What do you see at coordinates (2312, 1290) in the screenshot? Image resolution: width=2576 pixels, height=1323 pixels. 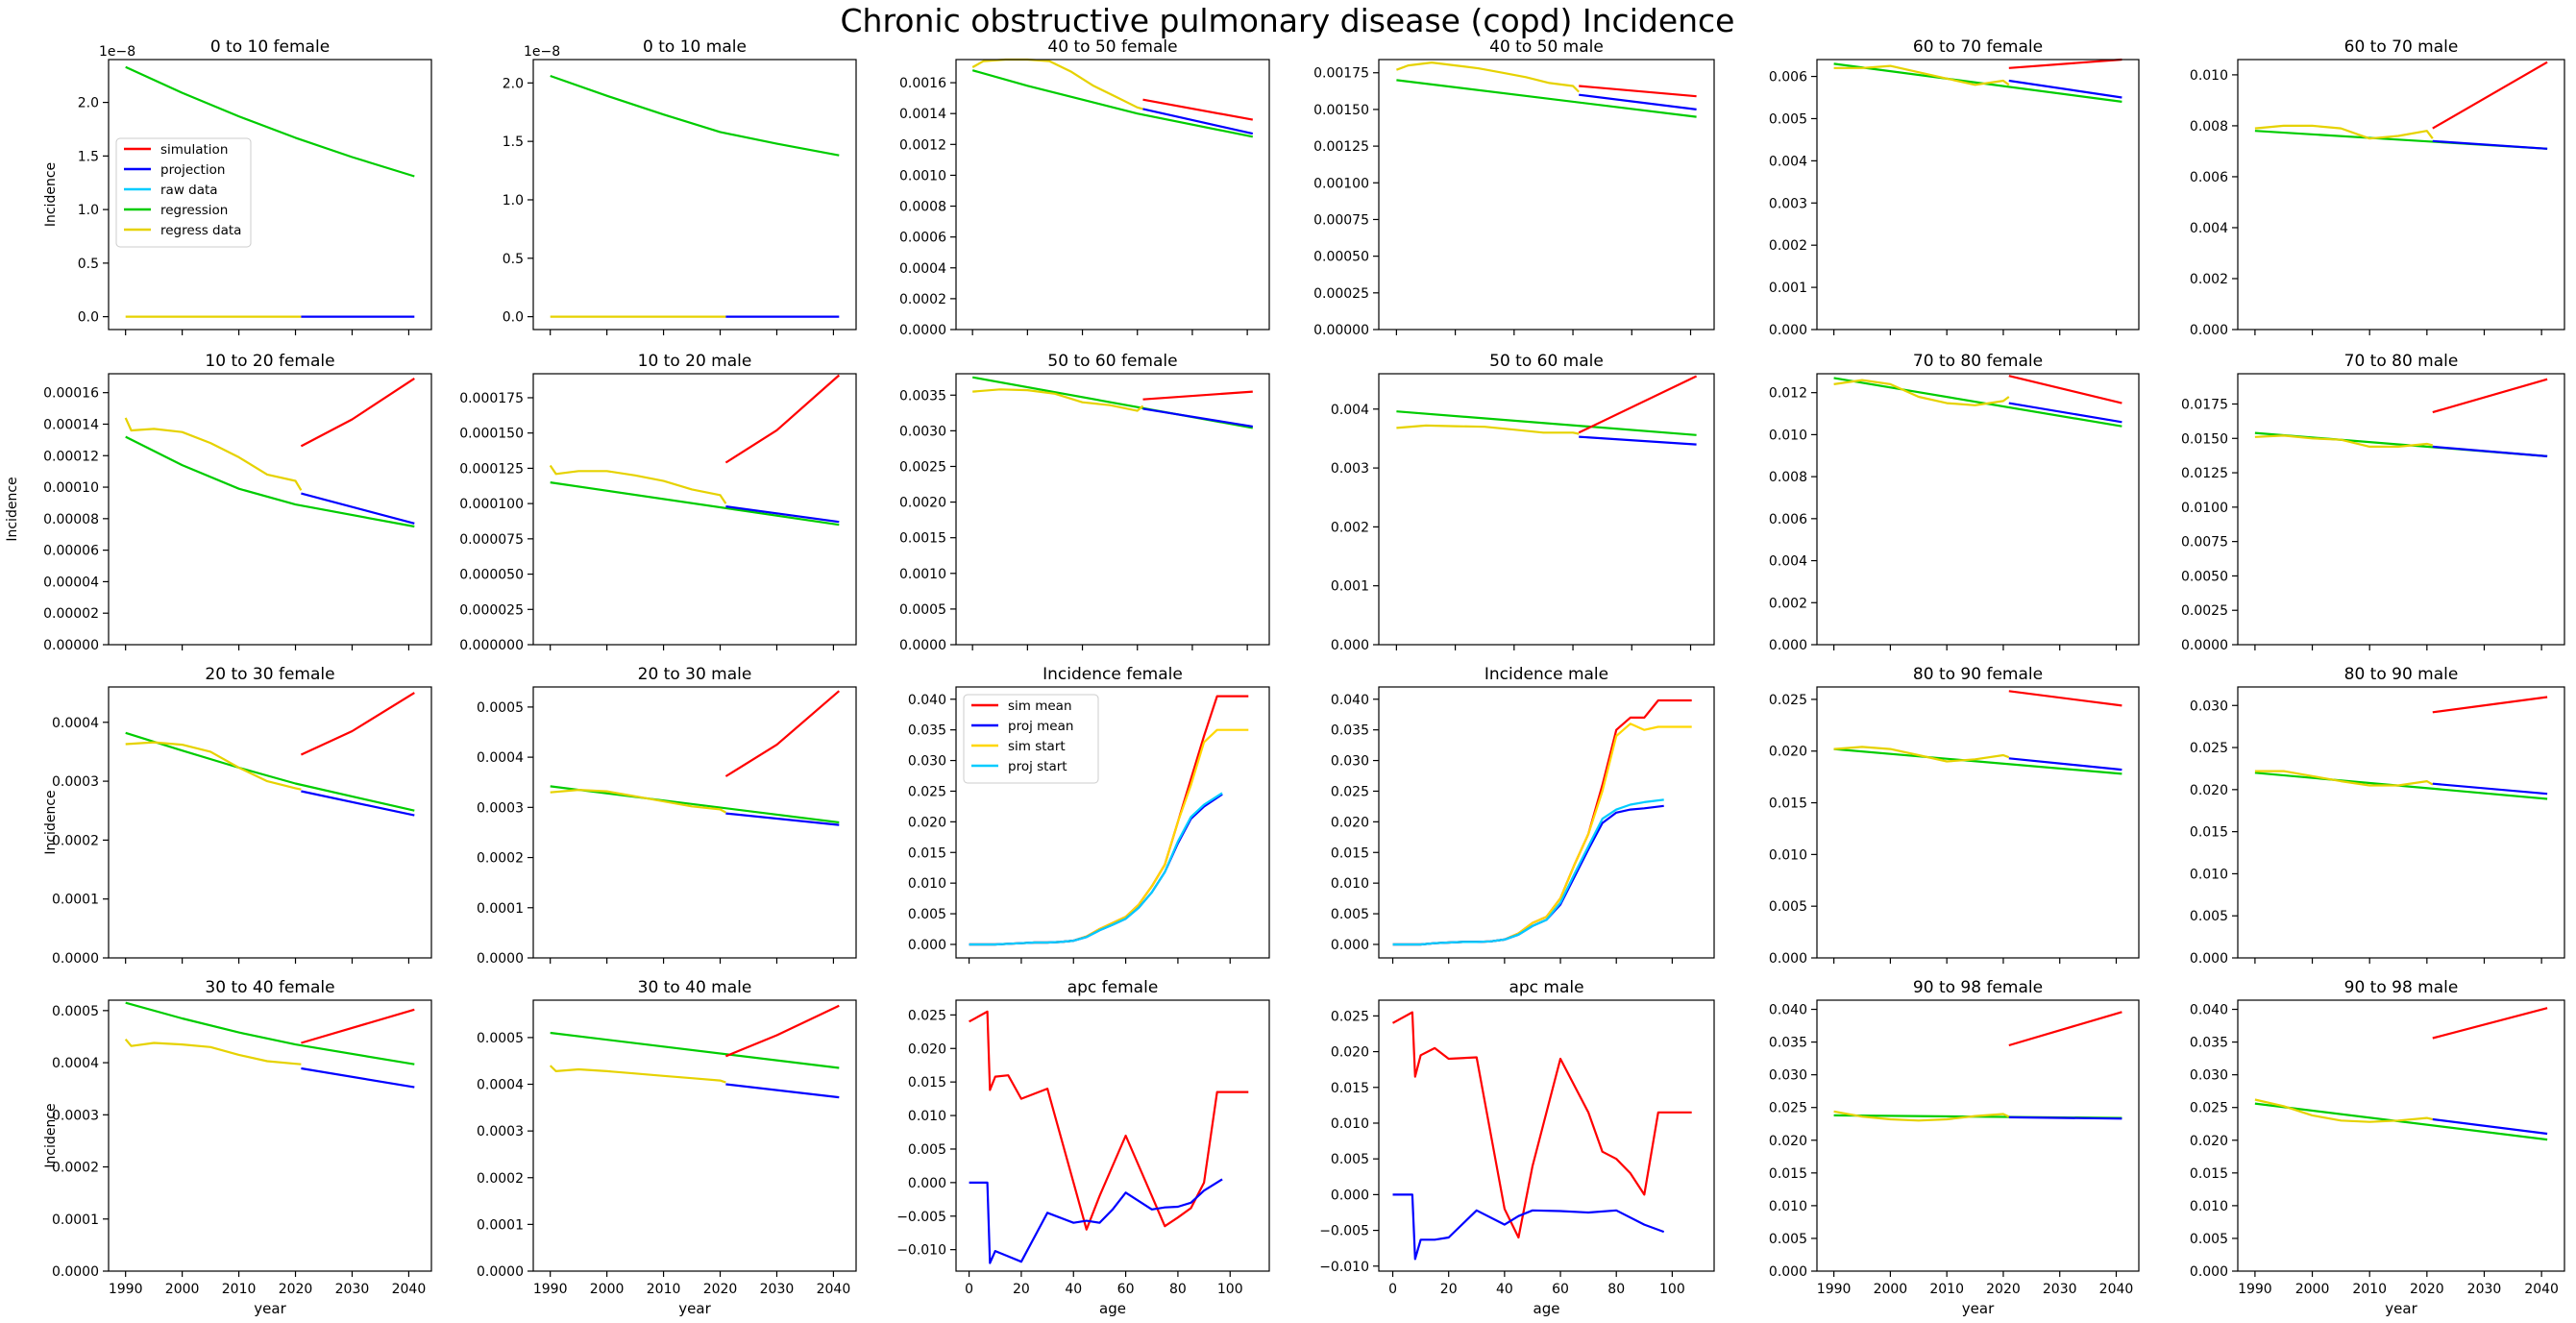 I see `x-tick-label: 2000` at bounding box center [2312, 1290].